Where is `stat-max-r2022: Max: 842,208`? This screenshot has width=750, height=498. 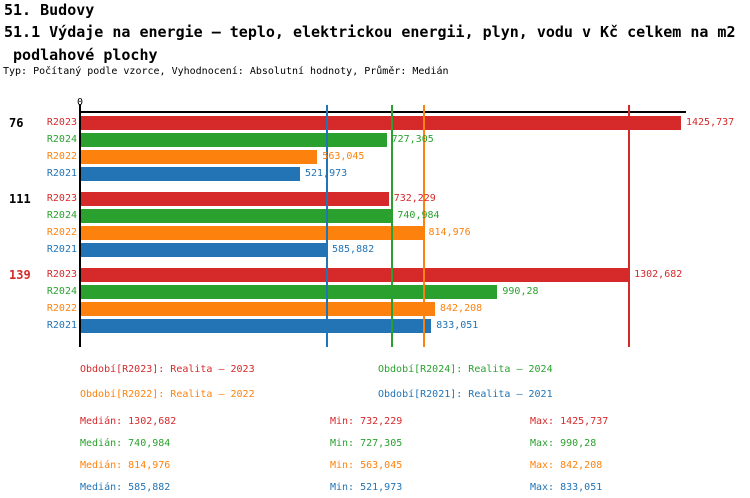
stat-max-r2022: Max: 842,208 is located at coordinates (566, 465).